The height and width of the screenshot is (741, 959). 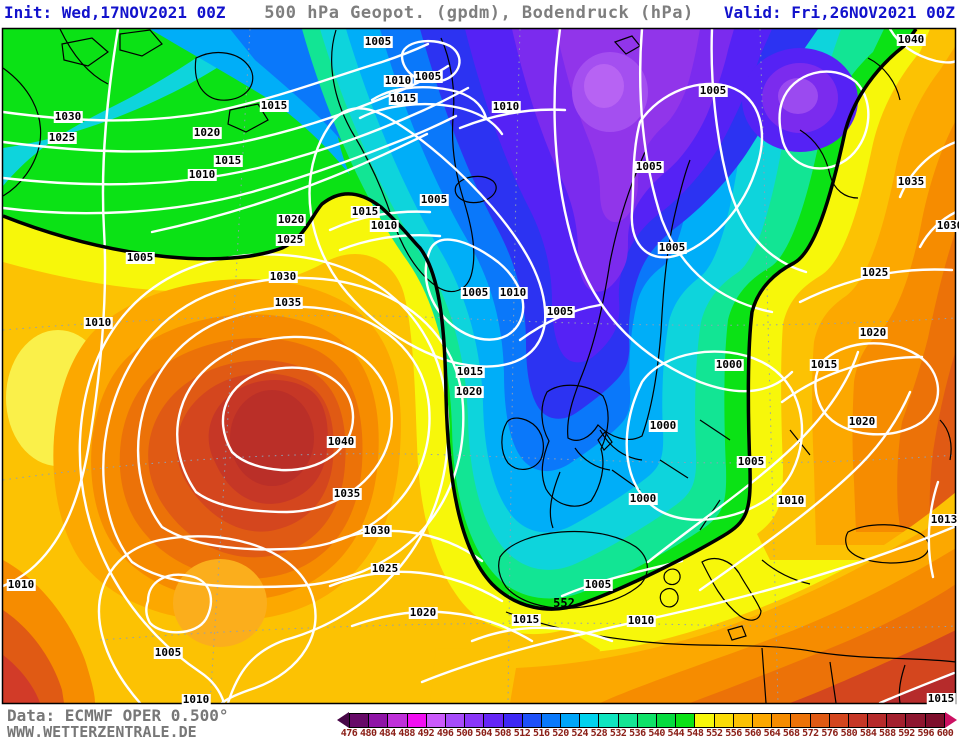 What do you see at coordinates (118, 715) in the screenshot?
I see `data-source-label: Data: ECMWF OPER 0.500°` at bounding box center [118, 715].